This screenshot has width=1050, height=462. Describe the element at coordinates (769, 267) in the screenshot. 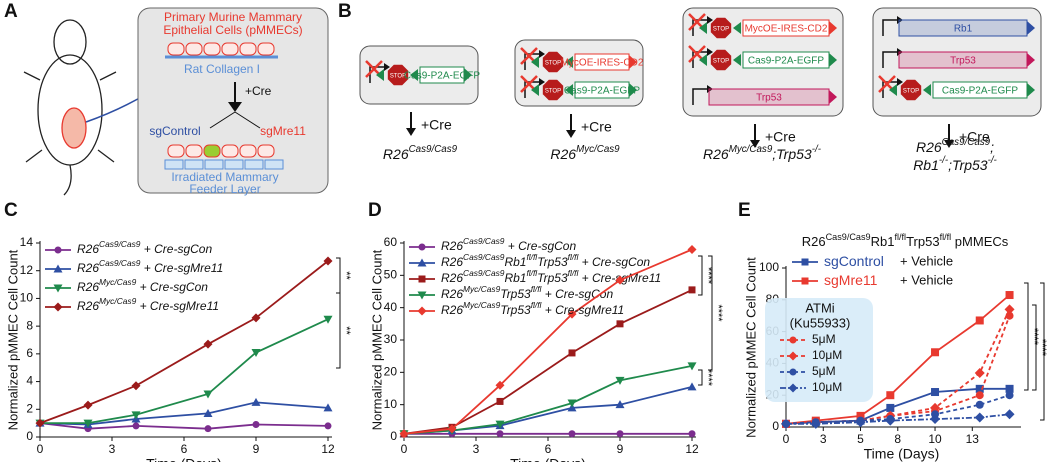

I see `y-tick-label: 100` at that location.